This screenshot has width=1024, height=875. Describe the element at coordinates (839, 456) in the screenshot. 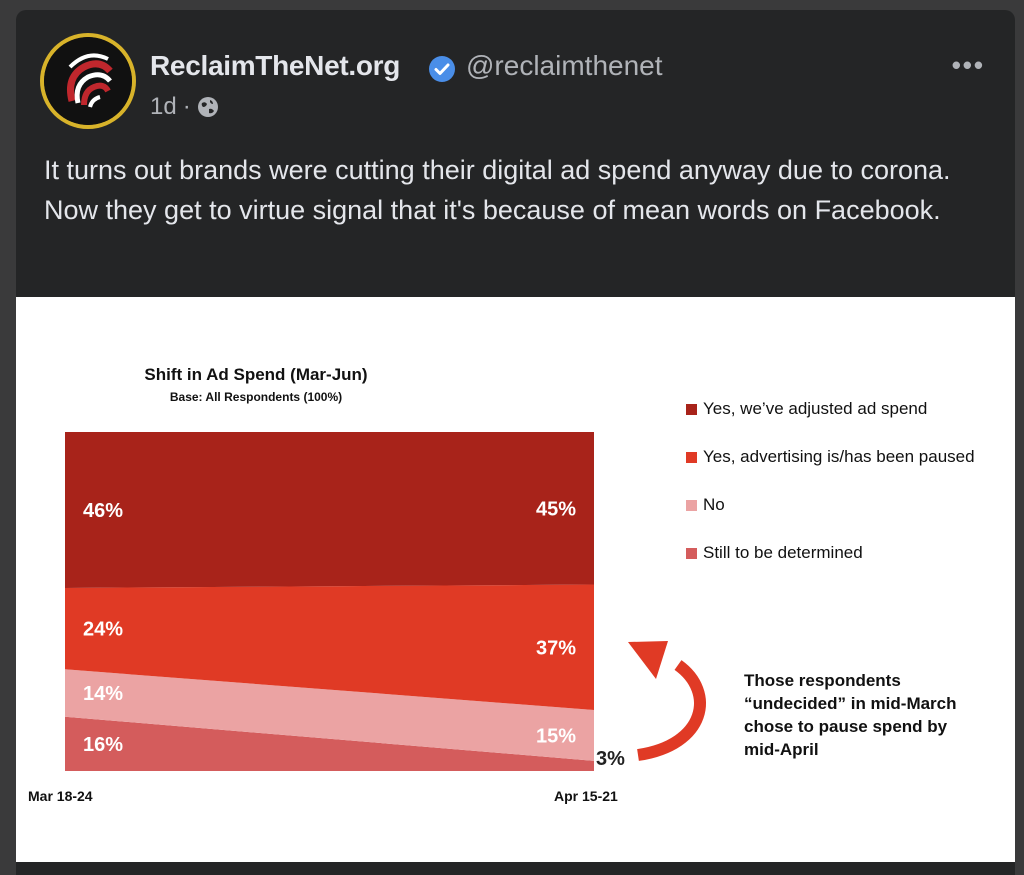

I see `legend-label: Yes, advertising is/has been paused` at that location.